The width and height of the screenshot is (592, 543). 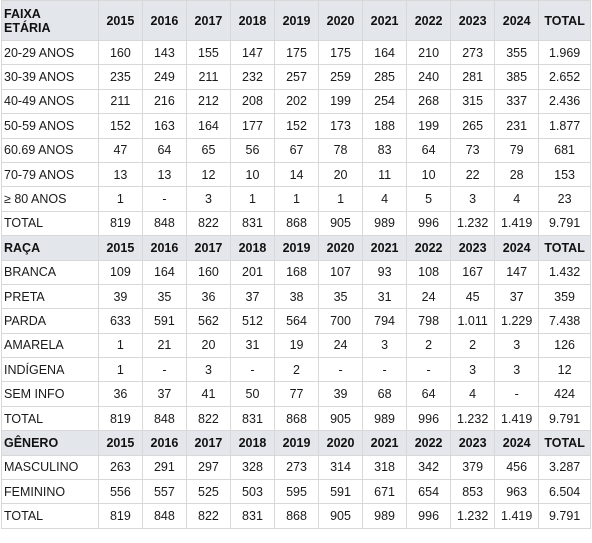 What do you see at coordinates (341, 467) in the screenshot?
I see `value-cell: 314` at bounding box center [341, 467].